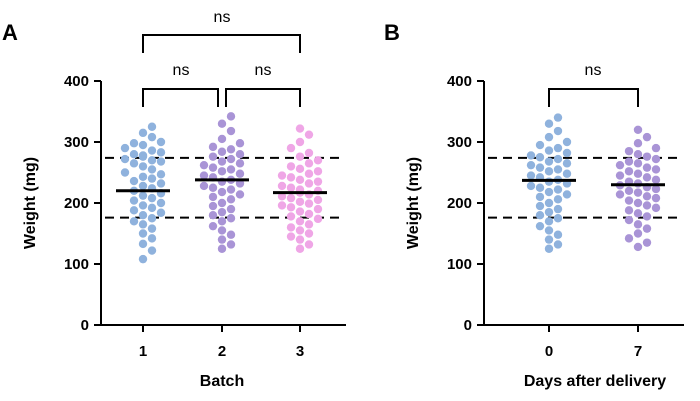 The width and height of the screenshot is (700, 401). Describe the element at coordinates (76, 142) in the screenshot. I see `panel-a-y-tick-label: 300` at that location.